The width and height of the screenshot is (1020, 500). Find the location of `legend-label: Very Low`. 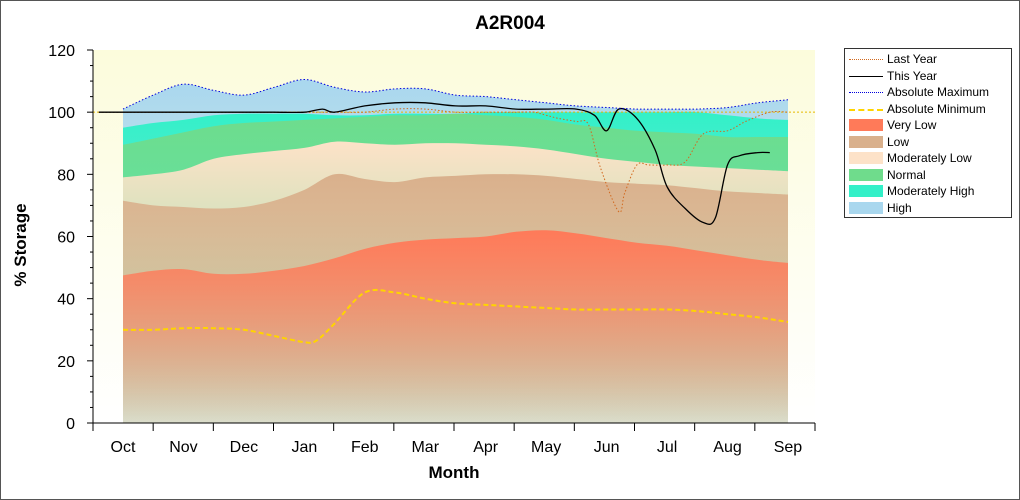

legend-label: Very Low is located at coordinates (912, 125).